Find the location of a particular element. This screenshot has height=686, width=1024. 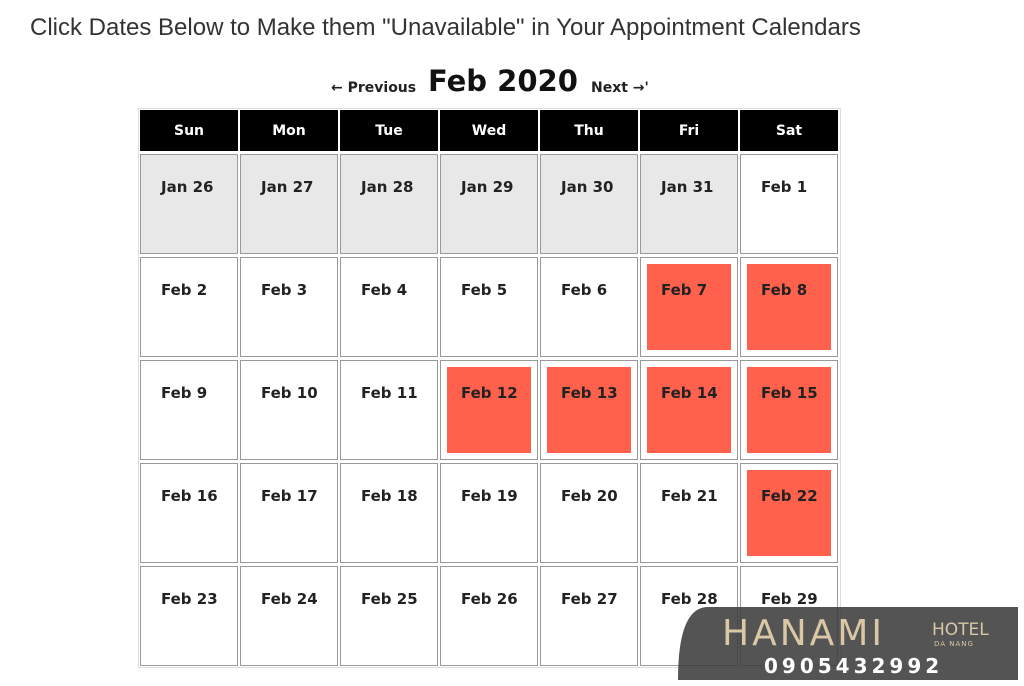

day-label: Feb 4 is located at coordinates (384, 290).